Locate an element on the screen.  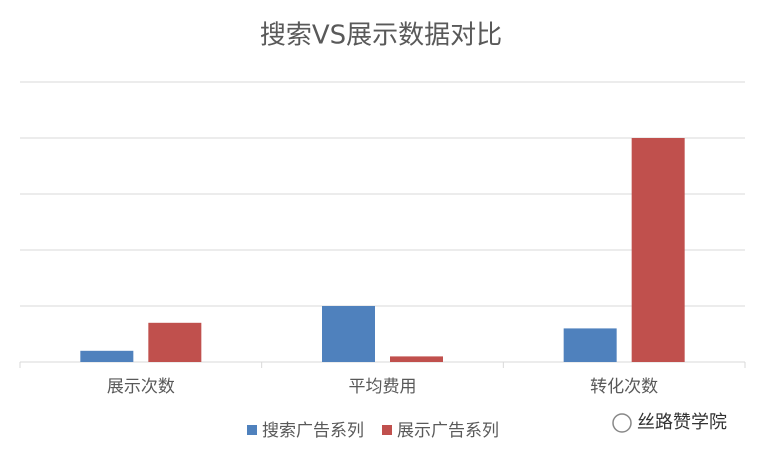
legend-label: 搜索广告系列 is located at coordinates (313, 431).